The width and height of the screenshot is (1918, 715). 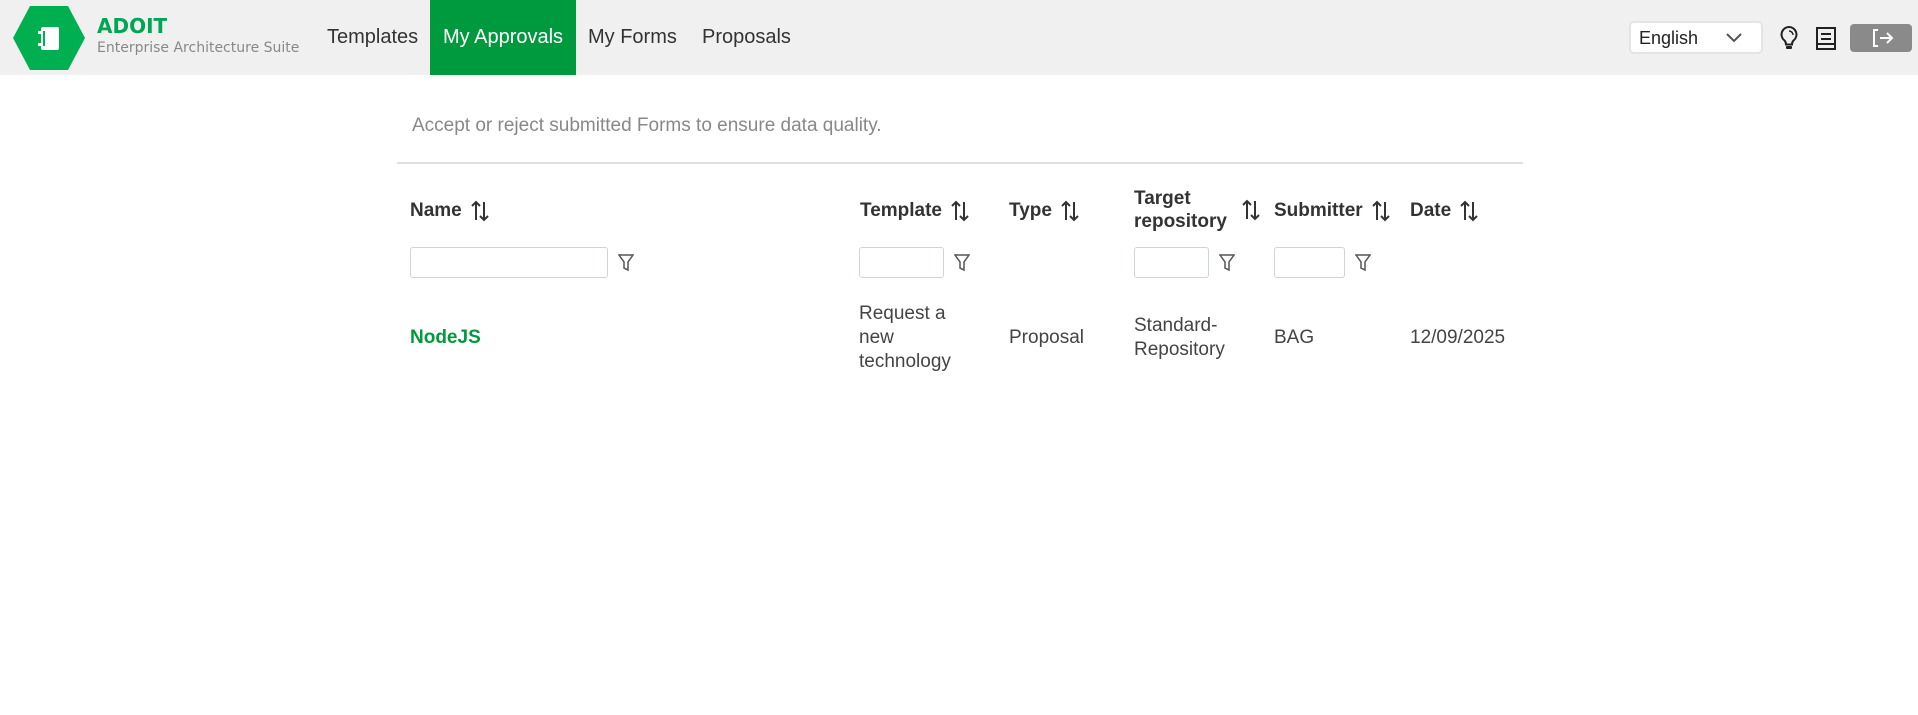 I want to click on divider, so click(x=960, y=163).